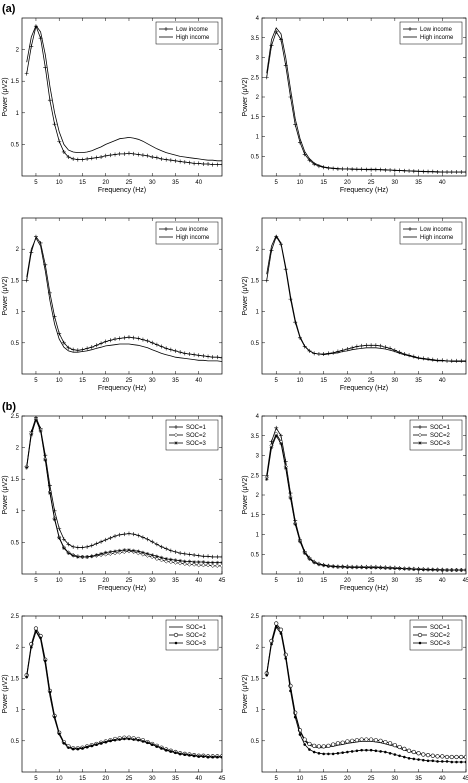 The width and height of the screenshot is (468, 783). What do you see at coordinates (323, 581) in the screenshot?
I see `x-tick-label: 15` at bounding box center [323, 581].